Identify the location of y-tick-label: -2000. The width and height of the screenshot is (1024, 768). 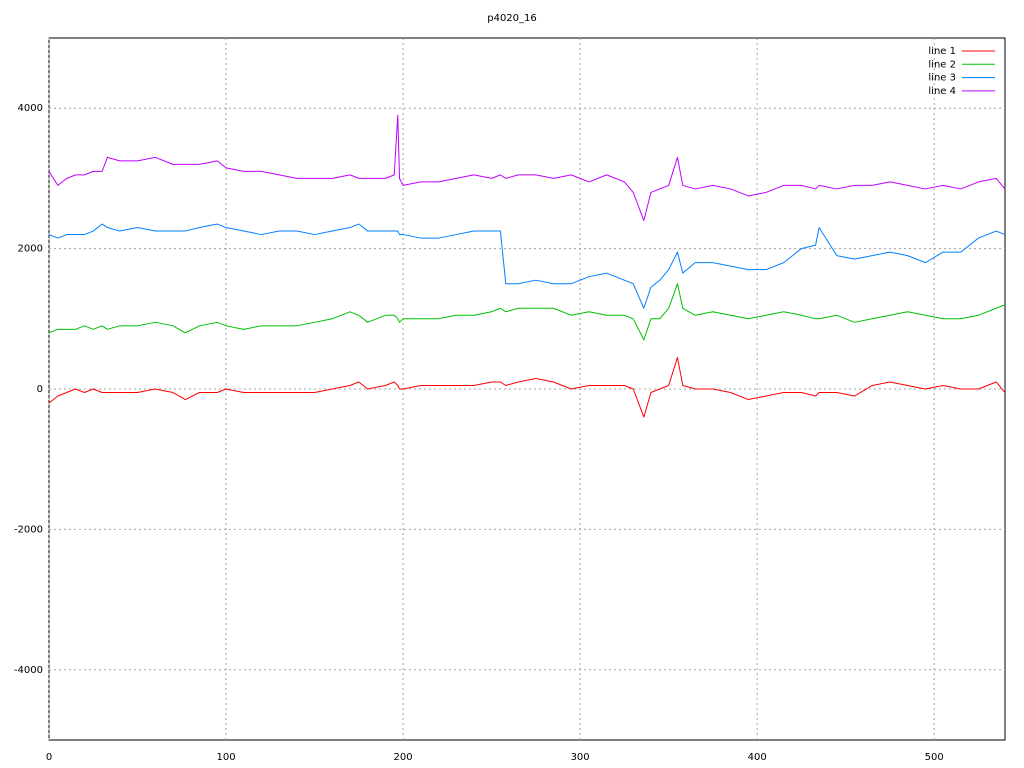
(28, 529).